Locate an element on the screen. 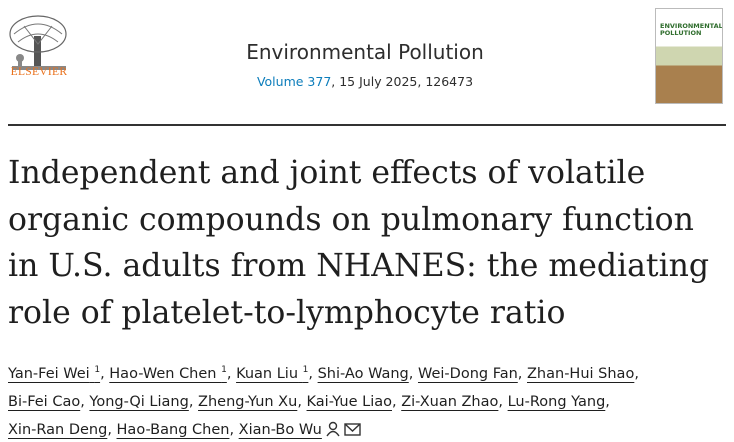  author-link: Xian-Bo Wu is located at coordinates (300, 429).